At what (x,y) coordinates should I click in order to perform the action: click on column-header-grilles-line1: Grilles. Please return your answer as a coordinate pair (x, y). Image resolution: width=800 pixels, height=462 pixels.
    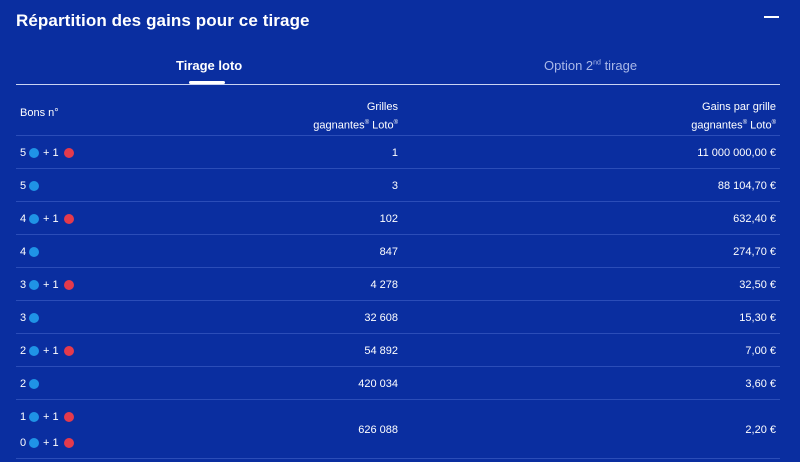
    Looking at the image, I should click on (382, 107).